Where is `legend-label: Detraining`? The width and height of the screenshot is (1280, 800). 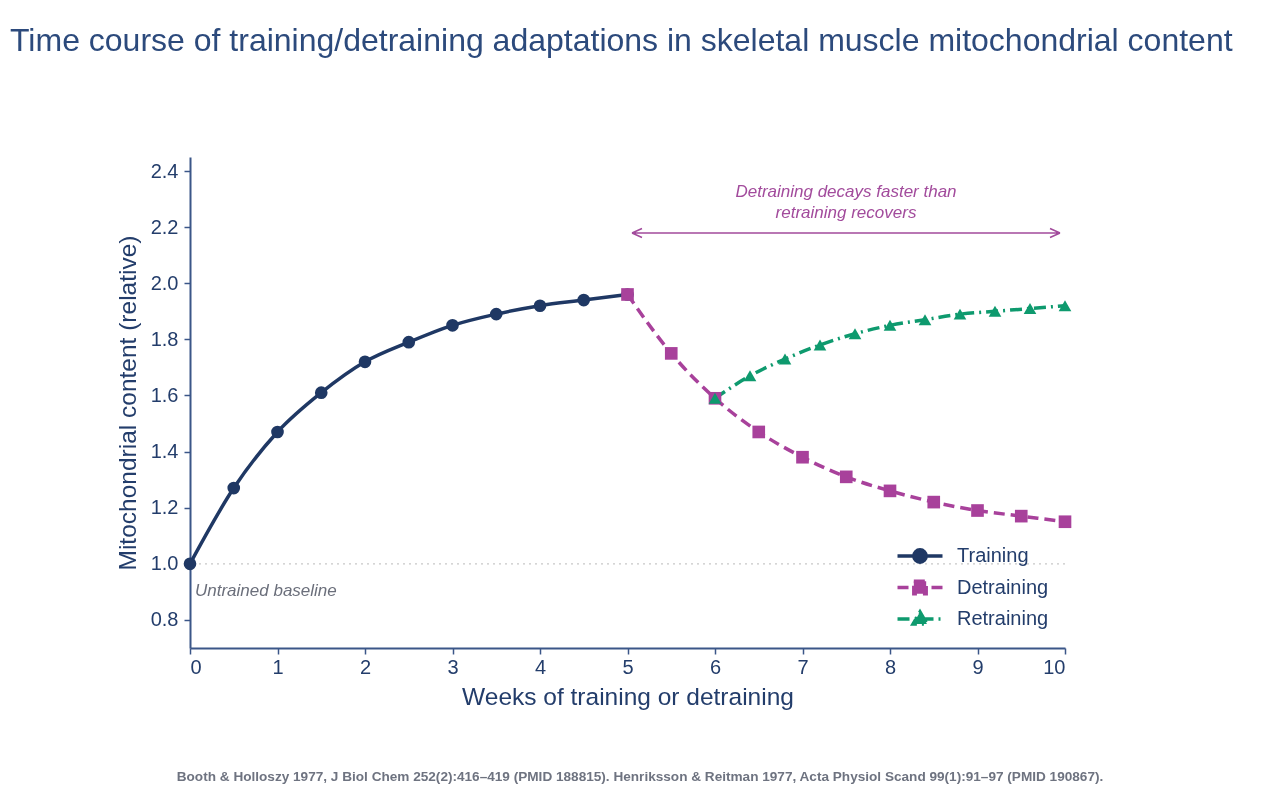 legend-label: Detraining is located at coordinates (1003, 586).